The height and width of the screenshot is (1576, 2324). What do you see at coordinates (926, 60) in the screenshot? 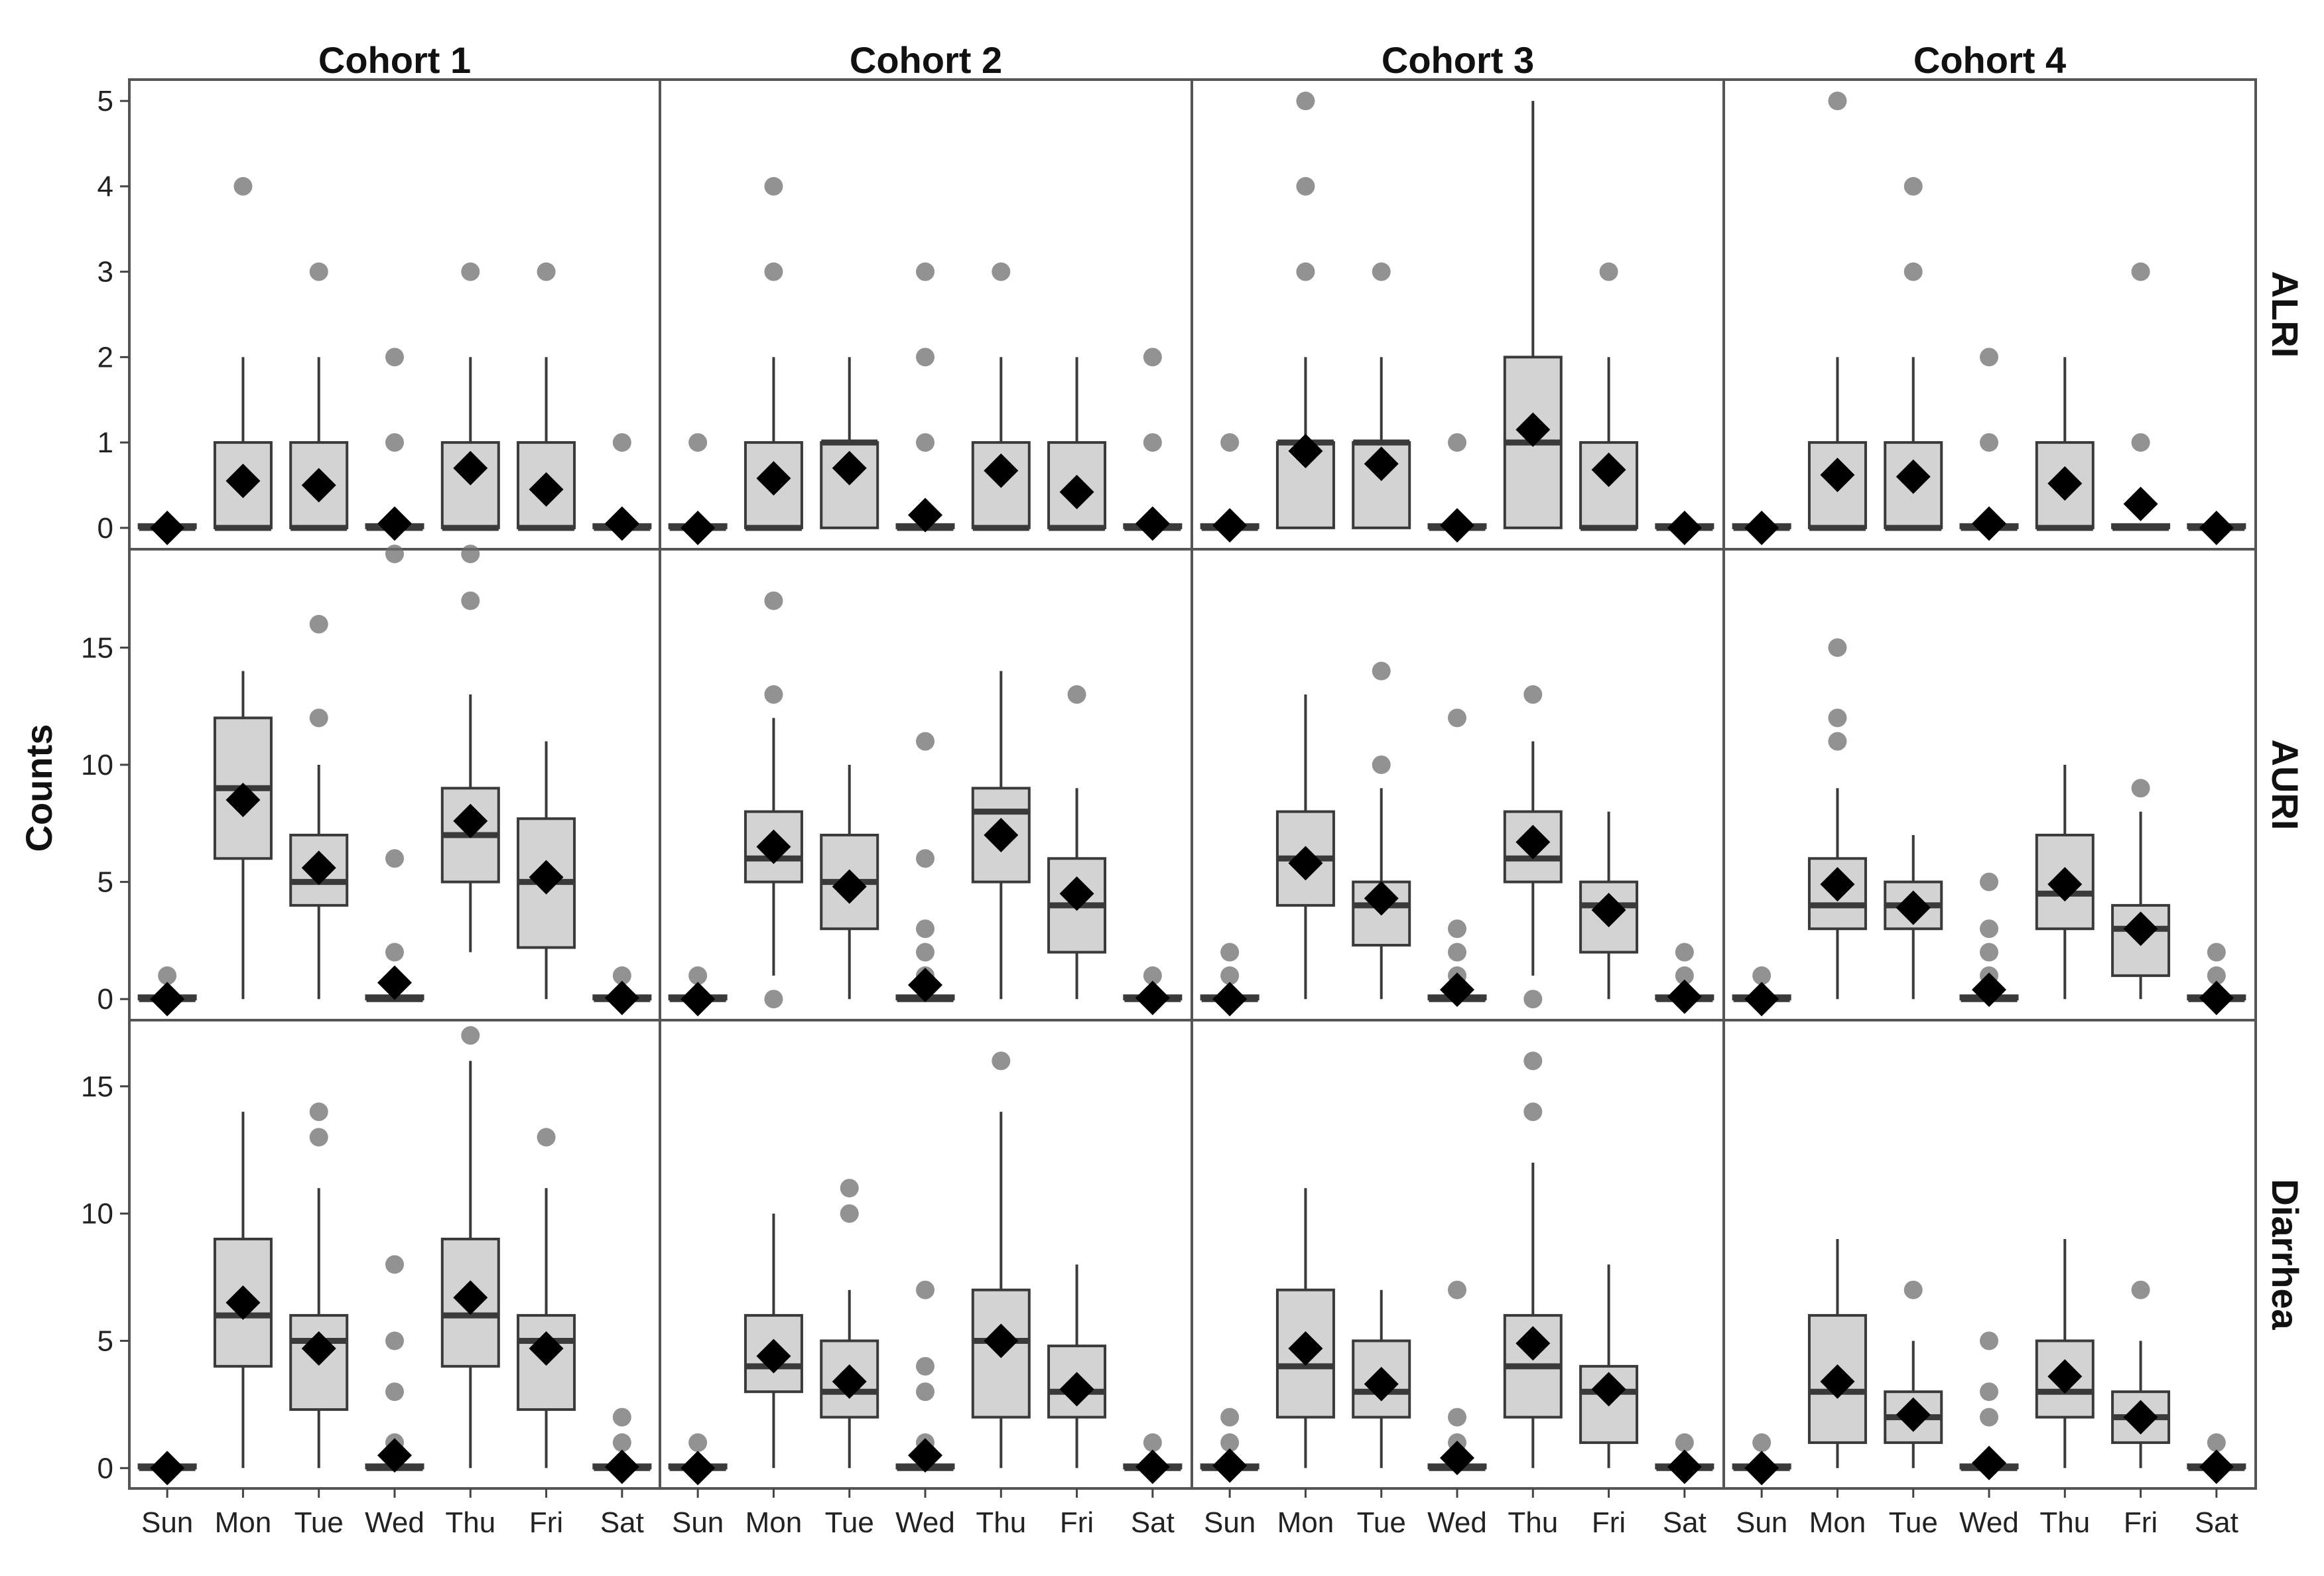
I see `column-title-cohort-2: Cohort 2` at bounding box center [926, 60].